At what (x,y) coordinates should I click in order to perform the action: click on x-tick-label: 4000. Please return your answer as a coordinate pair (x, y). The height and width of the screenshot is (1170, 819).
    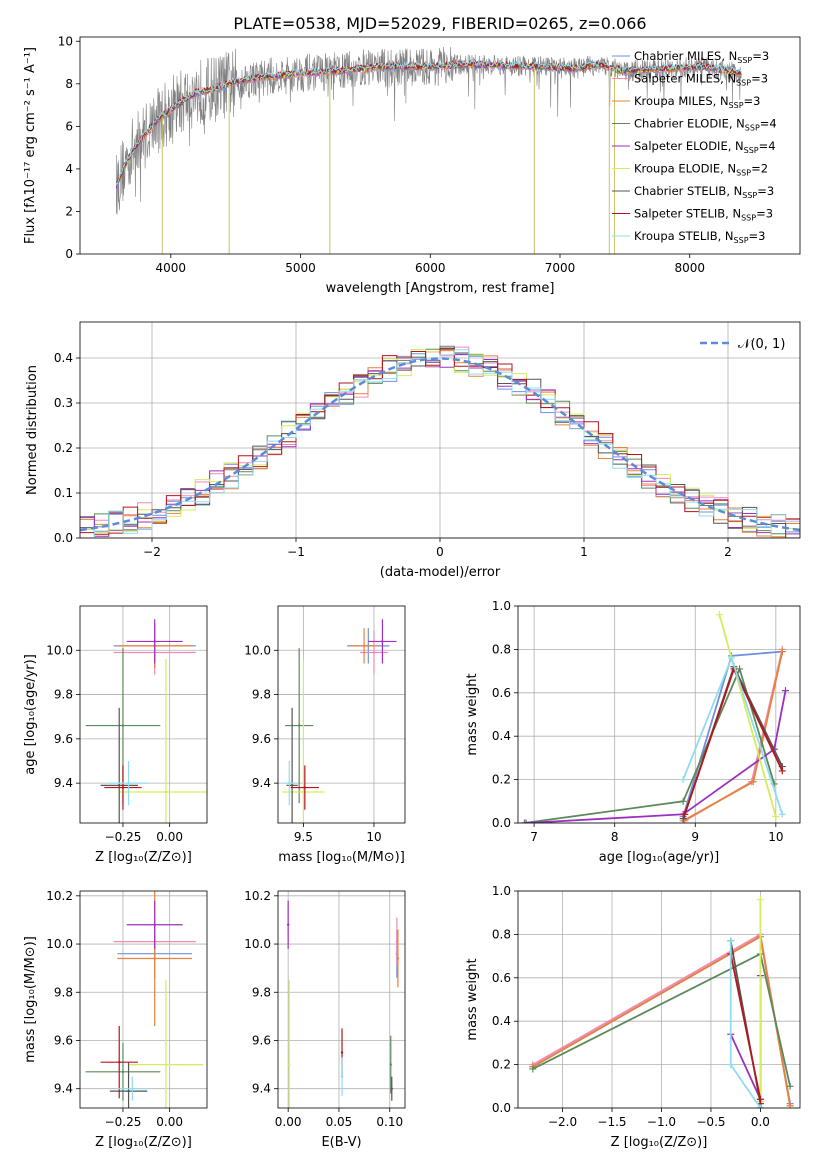
    Looking at the image, I should click on (171, 268).